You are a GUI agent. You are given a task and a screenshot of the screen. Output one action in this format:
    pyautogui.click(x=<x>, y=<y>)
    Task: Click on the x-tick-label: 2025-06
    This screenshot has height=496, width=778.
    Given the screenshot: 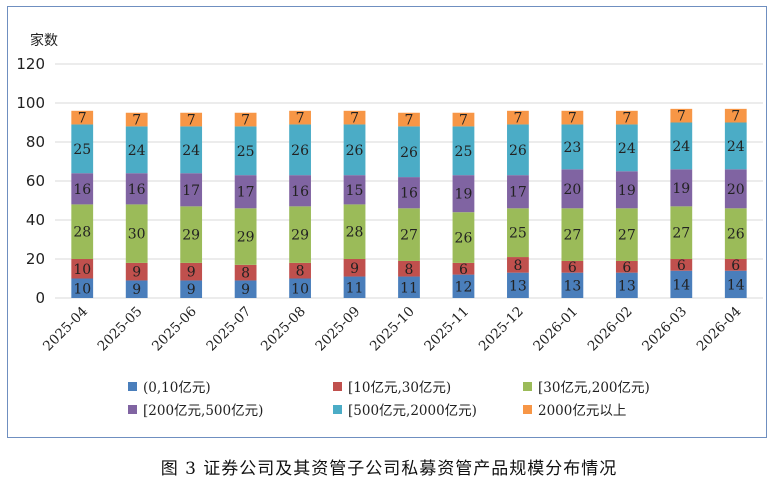 What is the action you would take?
    pyautogui.click(x=174, y=329)
    